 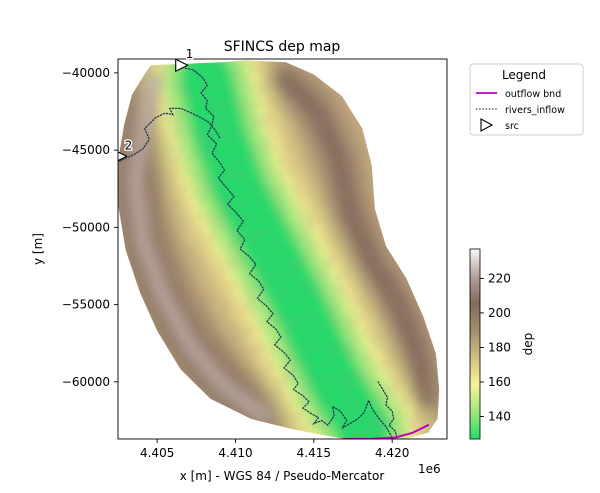 I want to click on legend-box, so click(x=526, y=99).